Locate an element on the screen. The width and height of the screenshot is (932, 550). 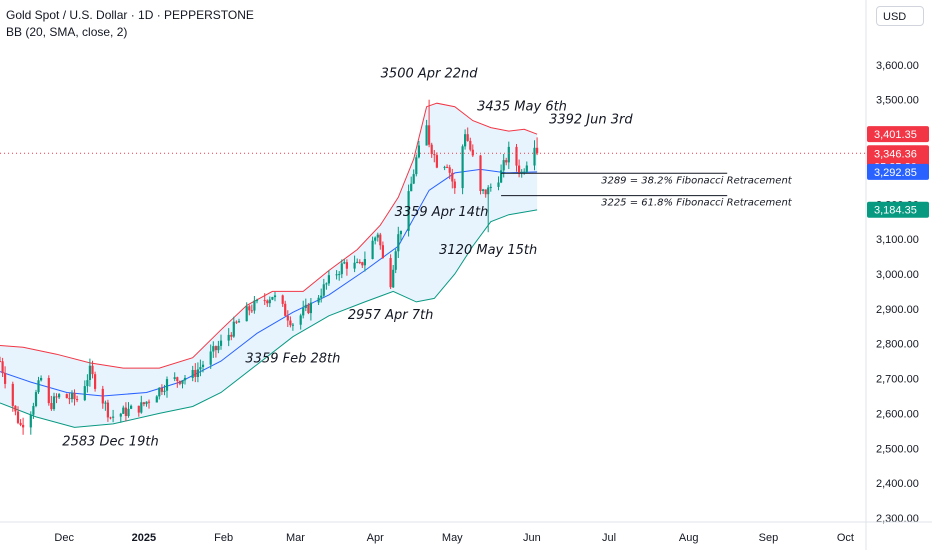
price-tick-label: 3,000.00 is located at coordinates (897, 275).